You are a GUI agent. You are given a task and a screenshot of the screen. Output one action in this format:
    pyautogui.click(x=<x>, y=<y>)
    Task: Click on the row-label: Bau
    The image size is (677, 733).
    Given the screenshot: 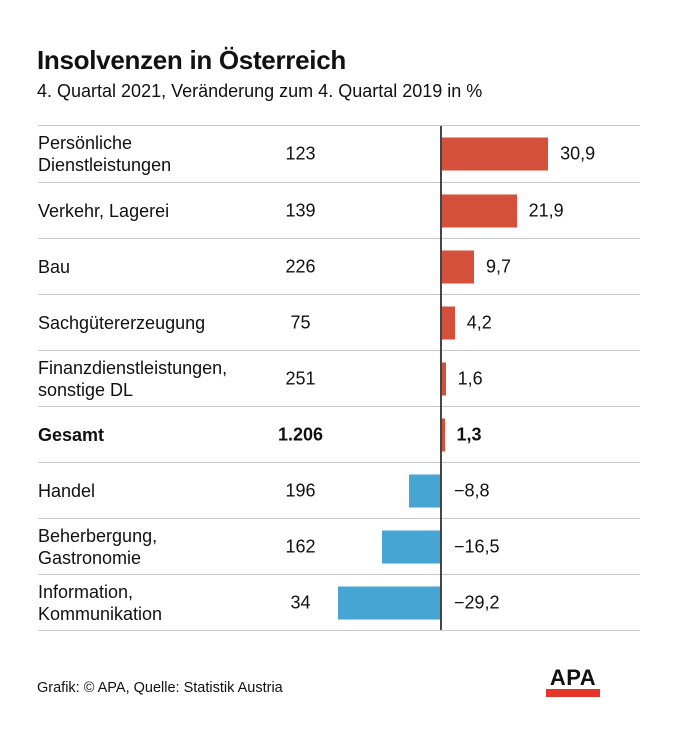 What is the action you would take?
    pyautogui.click(x=54, y=266)
    